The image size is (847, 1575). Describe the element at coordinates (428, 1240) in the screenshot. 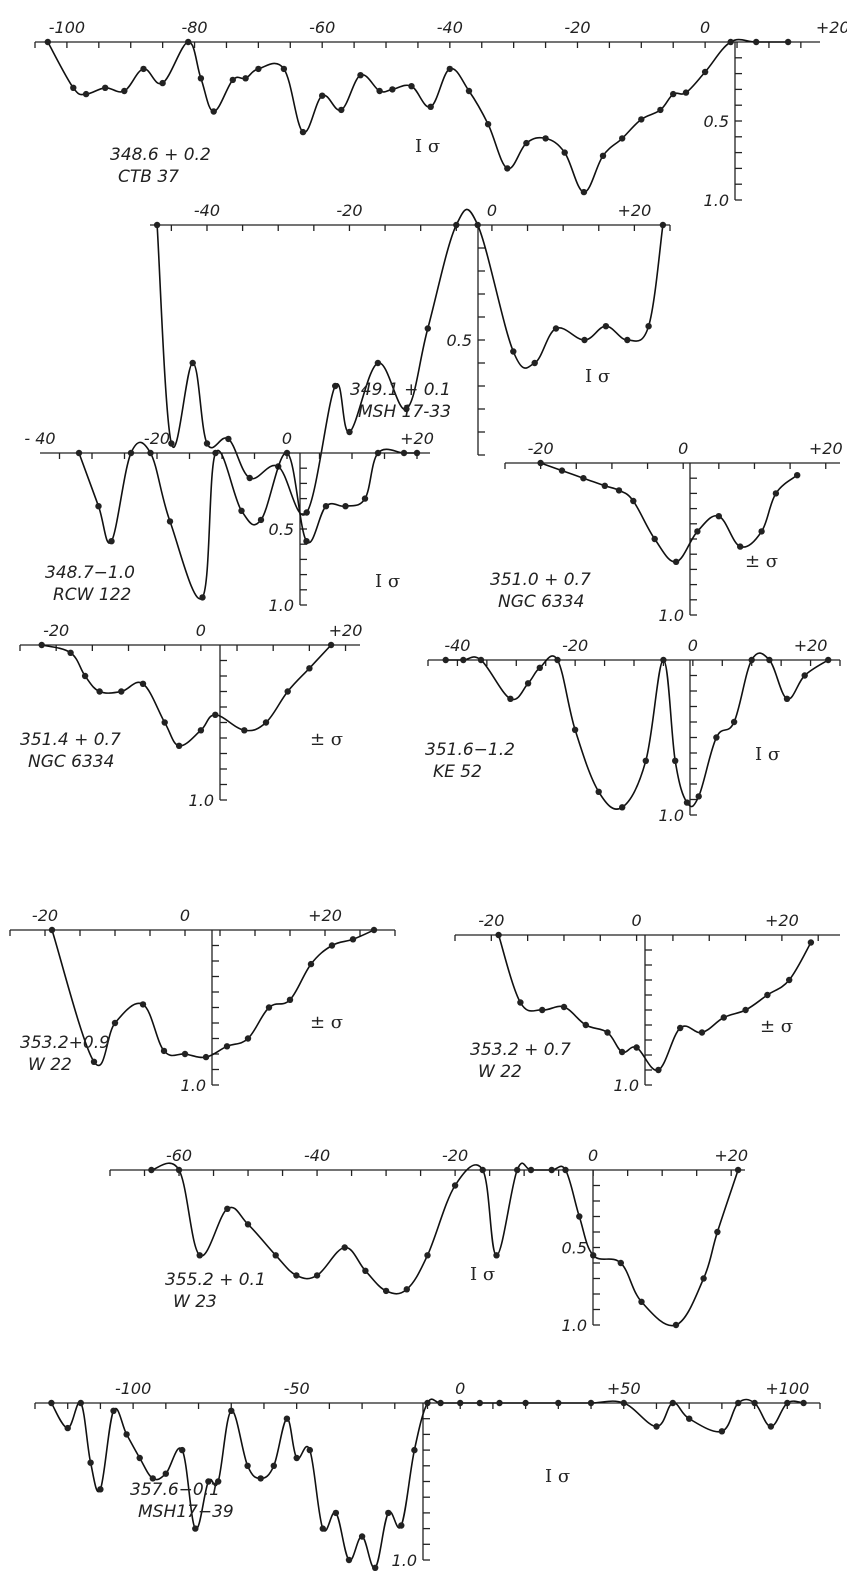

I see `panel-9: -60 0 -40 -20 +20 0.5 1.0 355.2 + 0.1W 23 I σ` at that location.